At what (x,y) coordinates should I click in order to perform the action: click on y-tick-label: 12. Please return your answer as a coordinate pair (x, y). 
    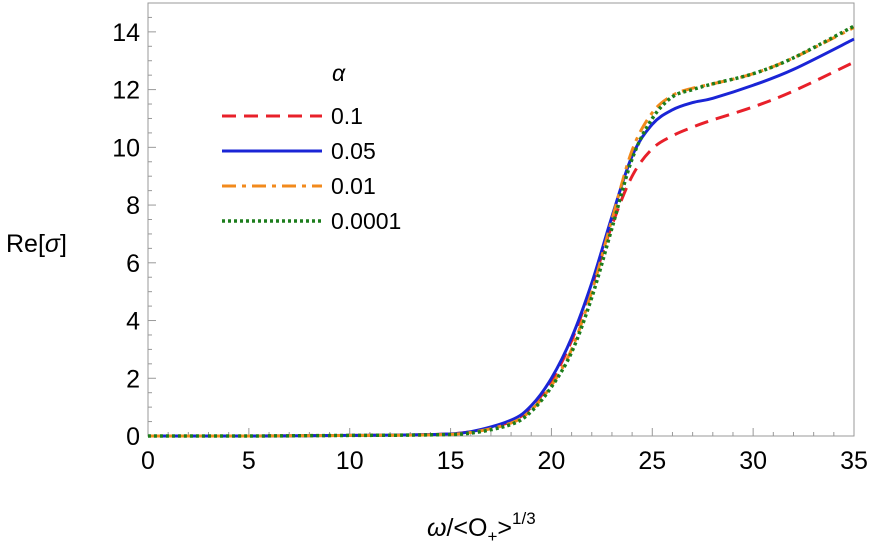
    Looking at the image, I should click on (126, 91).